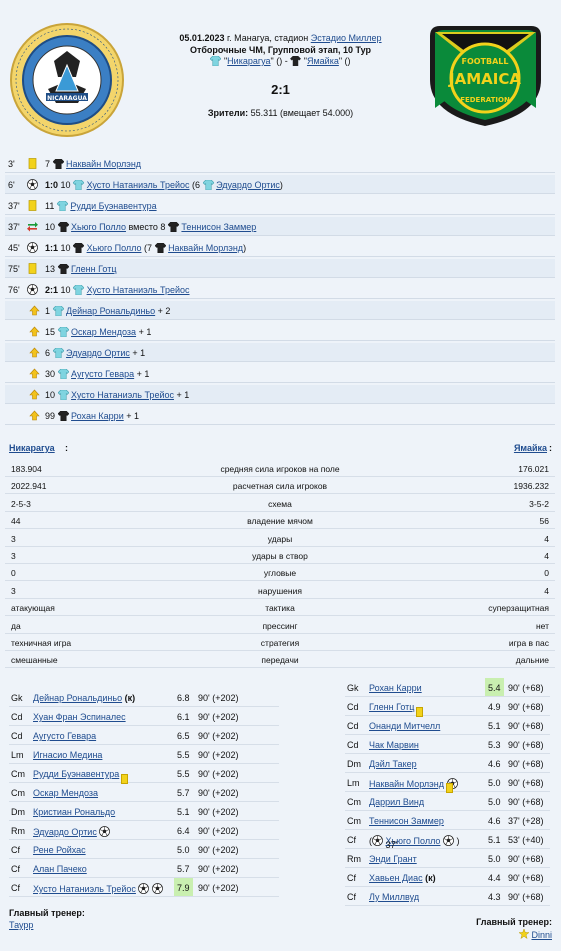 The width and height of the screenshot is (561, 951). What do you see at coordinates (219, 227) in the screenshot?
I see `event-sub-player-link: Теннисон Заммер` at bounding box center [219, 227].